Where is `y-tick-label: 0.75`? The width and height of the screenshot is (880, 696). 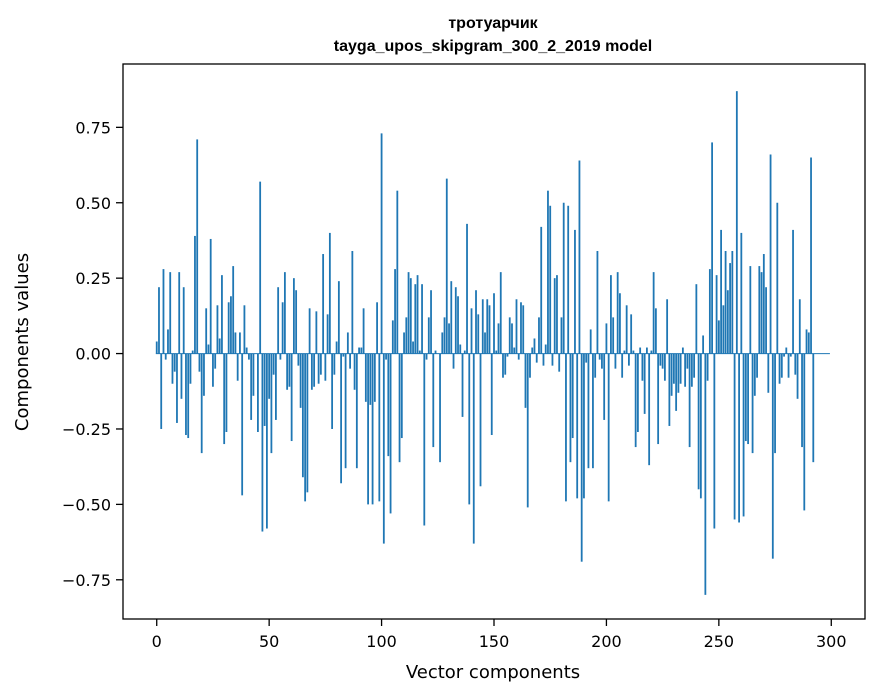 y-tick-label: 0.75 is located at coordinates (93, 127).